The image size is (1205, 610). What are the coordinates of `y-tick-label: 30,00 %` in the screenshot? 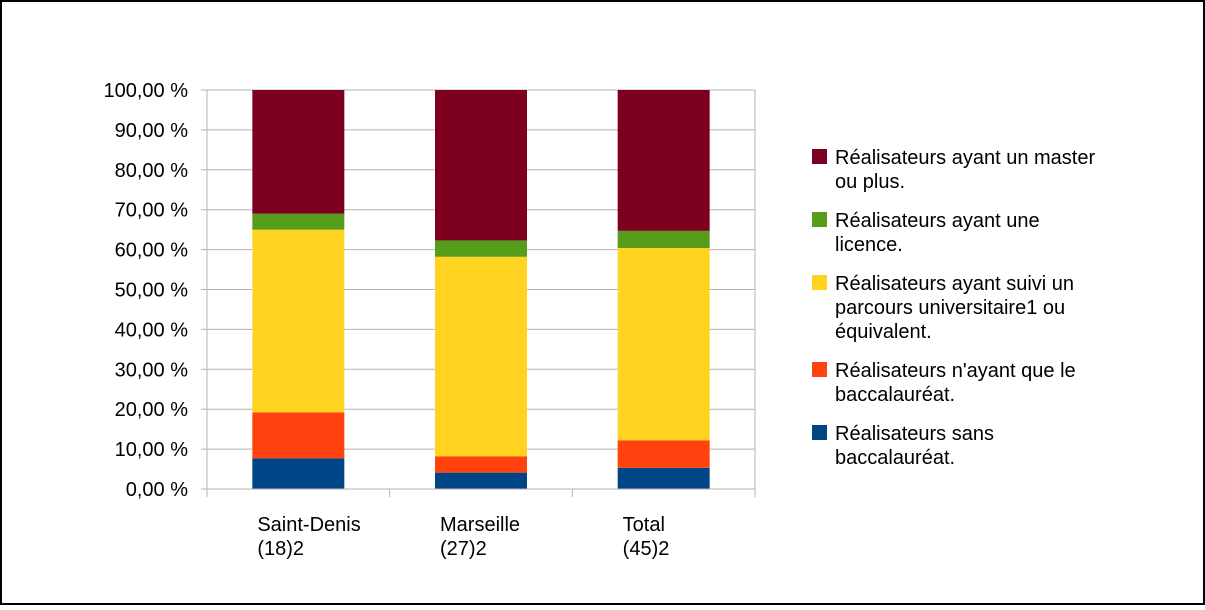 It's located at (152, 370).